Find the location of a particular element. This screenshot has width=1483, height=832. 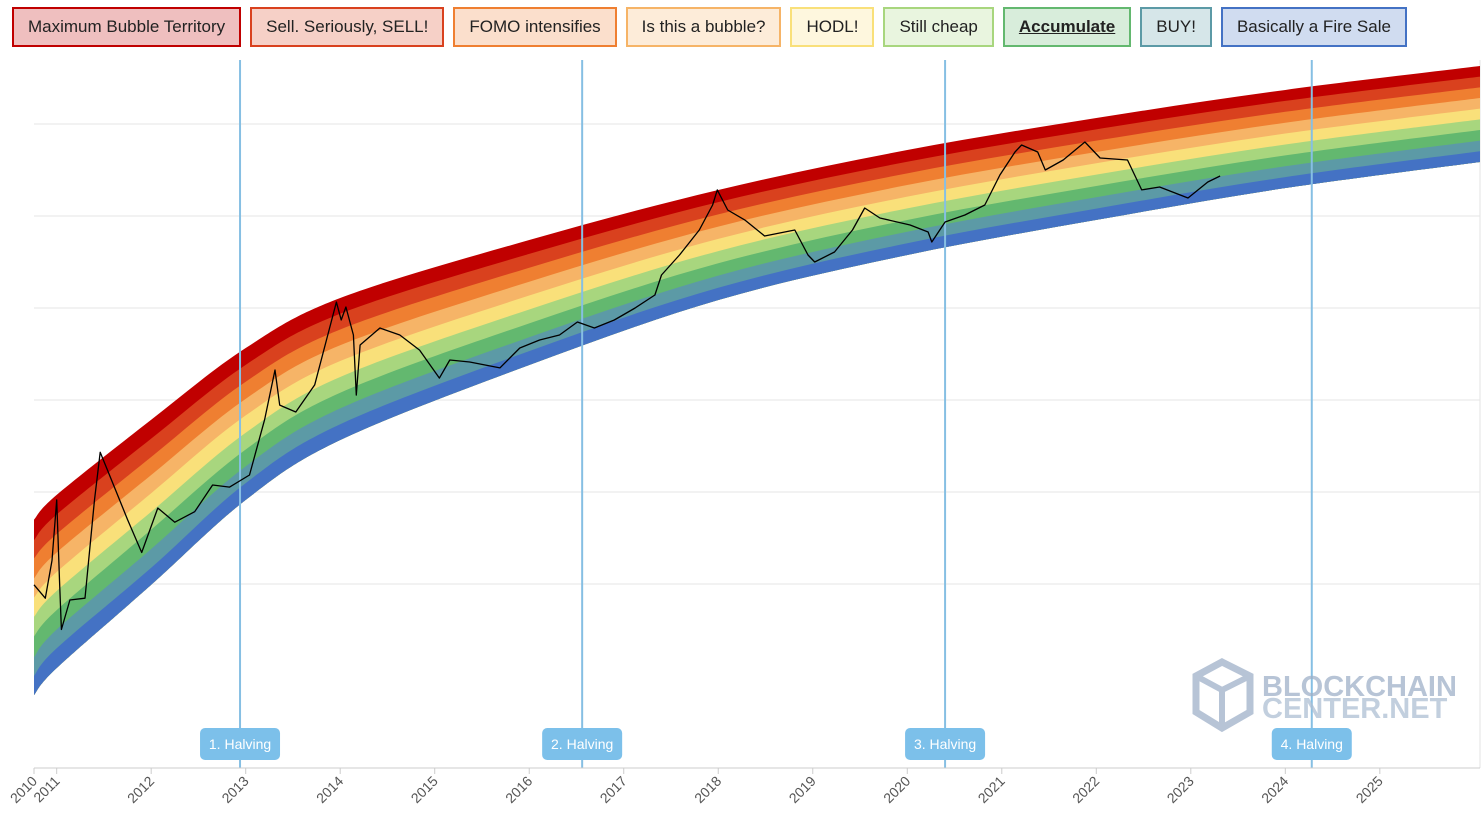

halving-label: 2. Halving is located at coordinates (582, 744).